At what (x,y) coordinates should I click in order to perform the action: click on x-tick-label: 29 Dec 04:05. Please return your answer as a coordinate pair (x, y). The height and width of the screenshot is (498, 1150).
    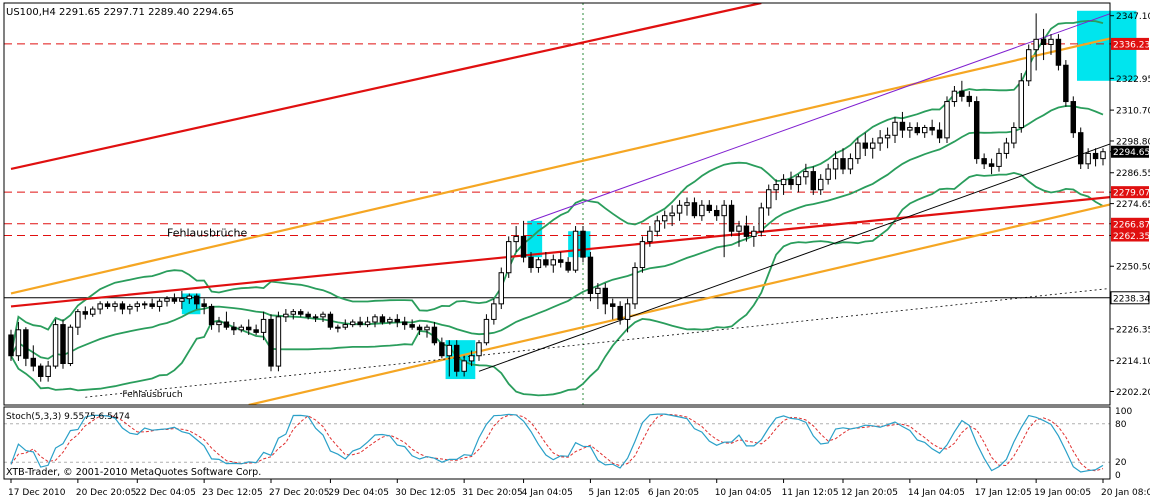
    Looking at the image, I should click on (358, 493).